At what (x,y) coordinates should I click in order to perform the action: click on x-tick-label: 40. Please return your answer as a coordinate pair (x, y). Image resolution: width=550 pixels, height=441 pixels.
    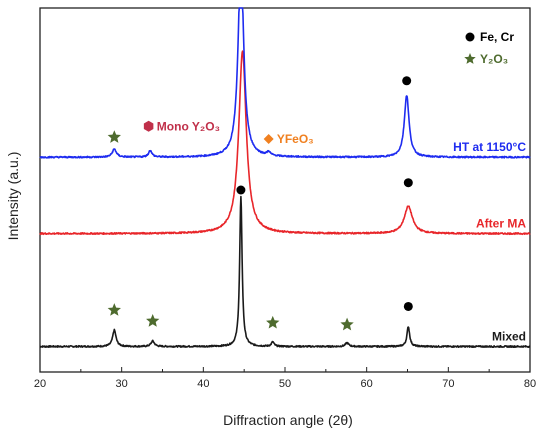
    Looking at the image, I should click on (203, 384).